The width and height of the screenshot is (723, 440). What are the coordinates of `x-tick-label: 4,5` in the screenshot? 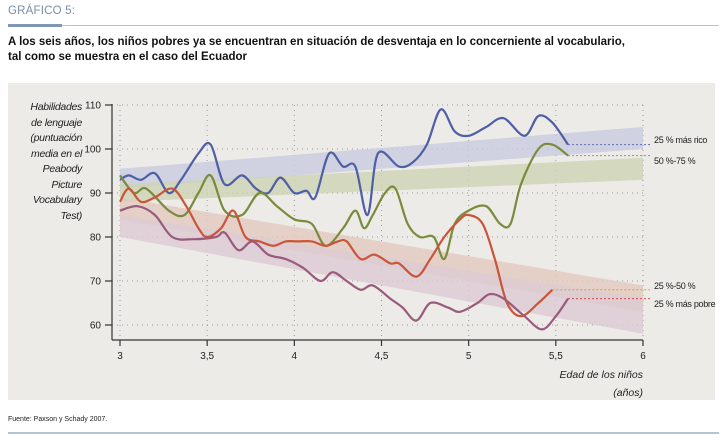 It's located at (382, 356).